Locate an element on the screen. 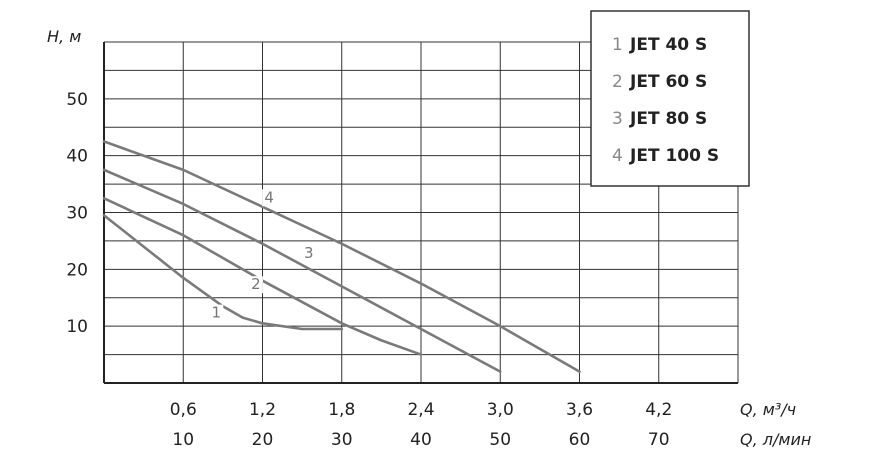 This screenshot has height=469, width=873. curve-label: 3 is located at coordinates (309, 253).